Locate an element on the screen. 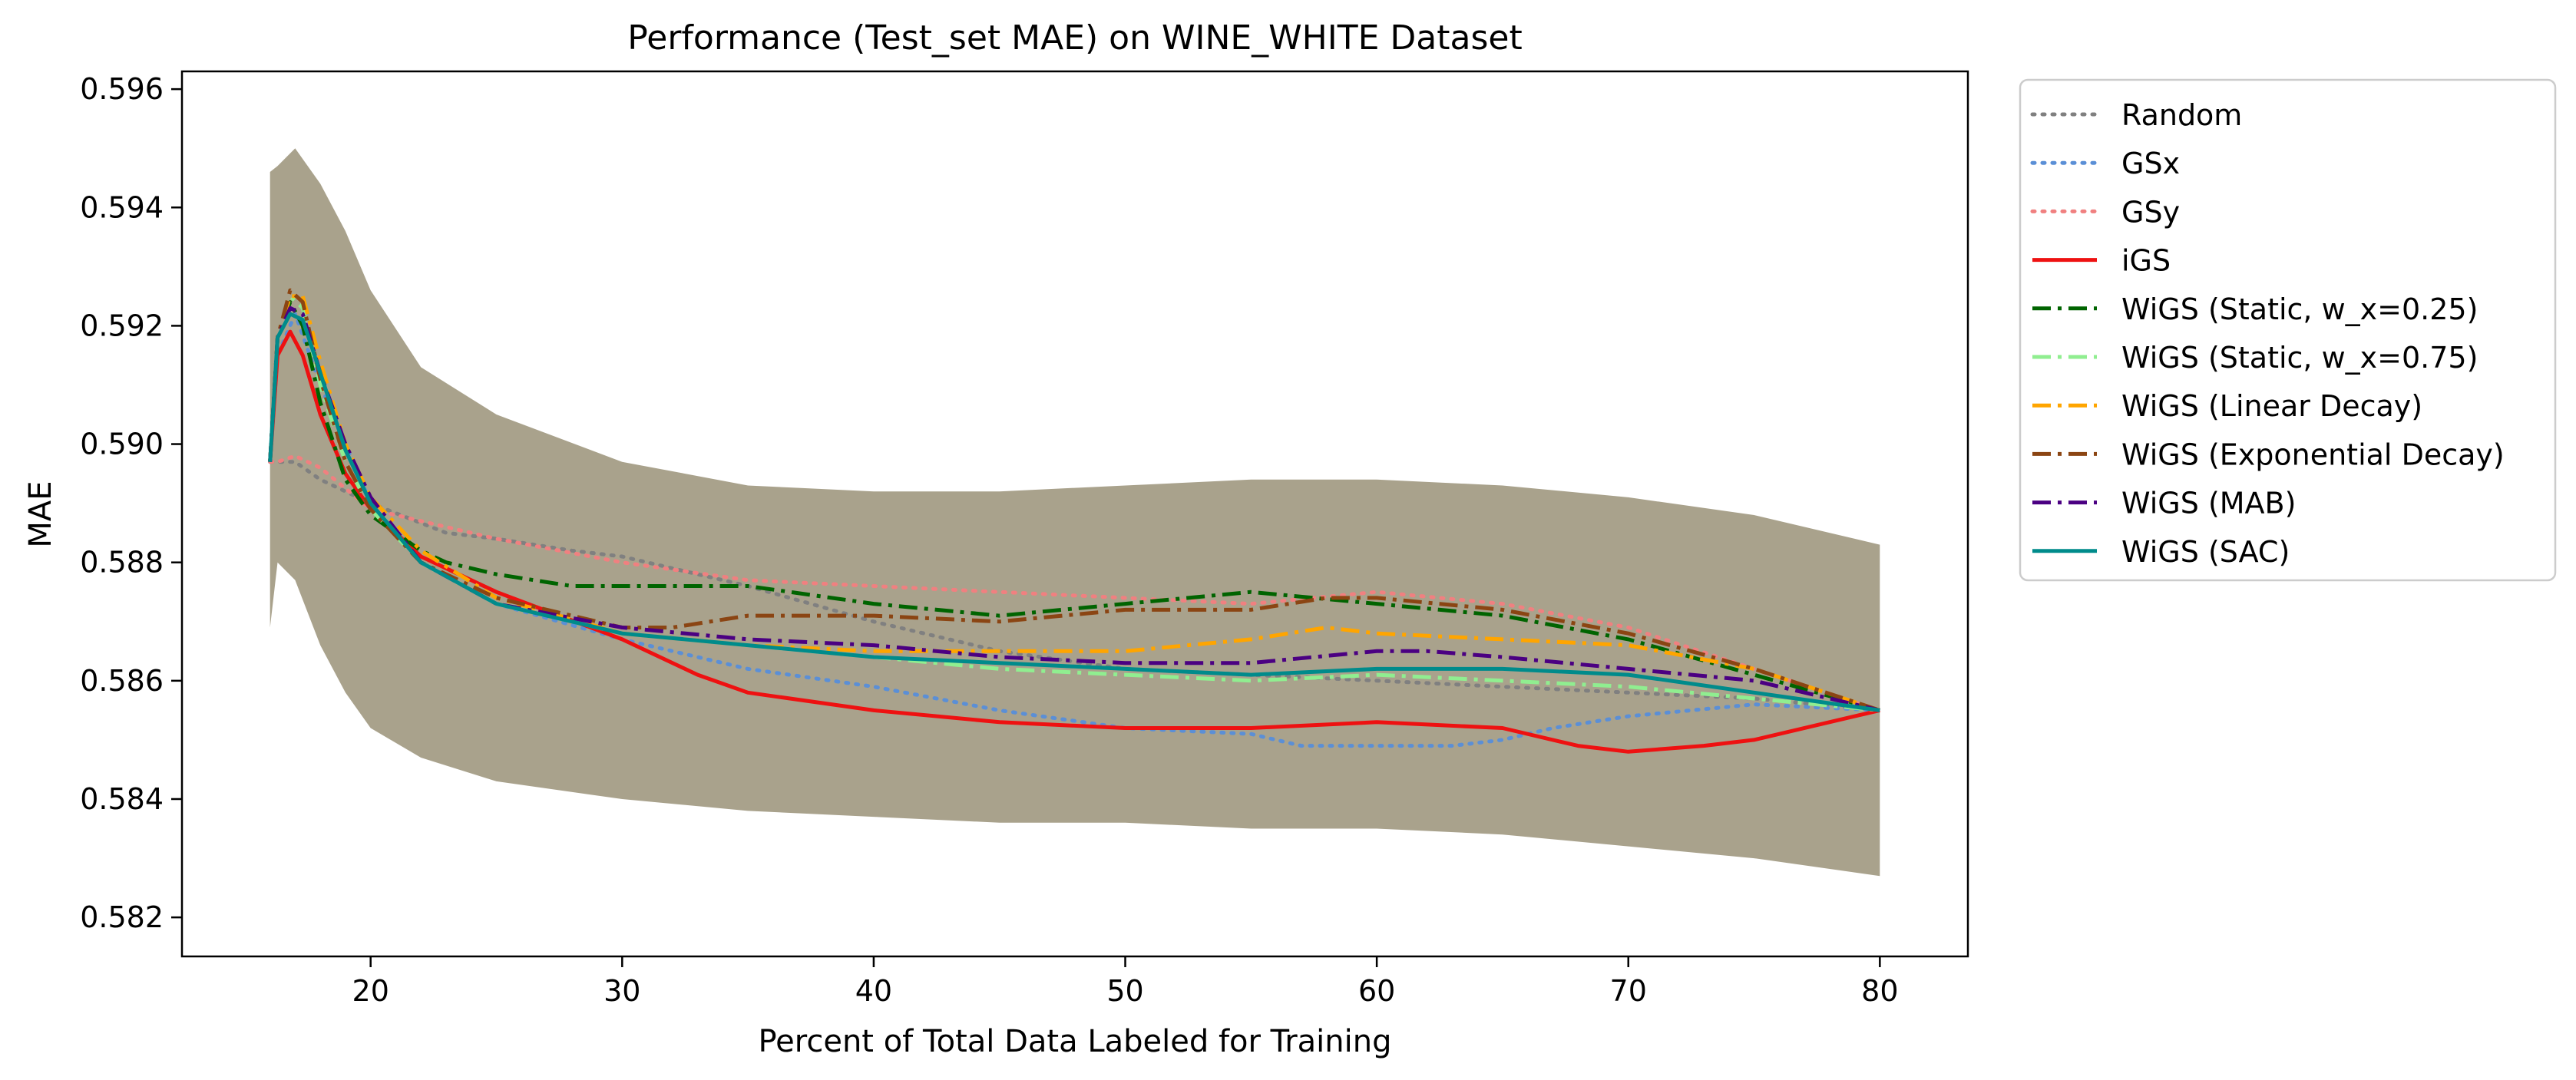  x-tick-label: 50 is located at coordinates (1124, 991).